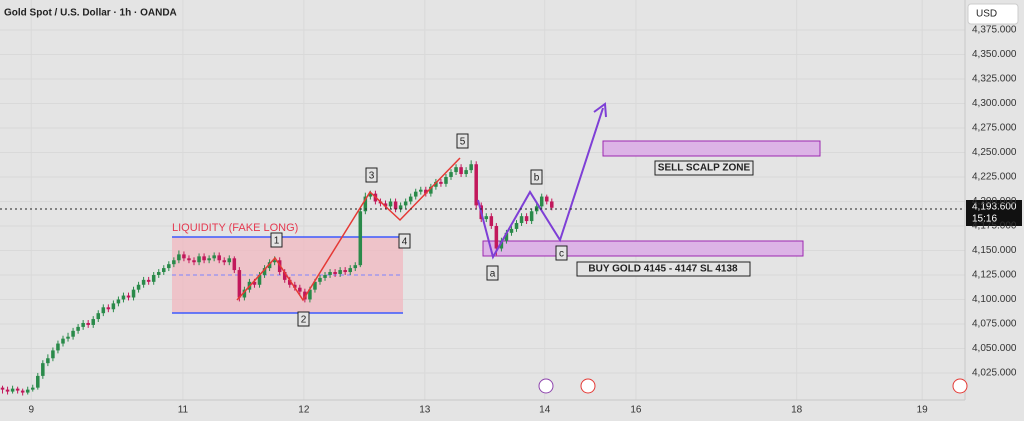 The image size is (1024, 421). What do you see at coordinates (405, 242) in the screenshot?
I see `wave-label: 4` at bounding box center [405, 242].